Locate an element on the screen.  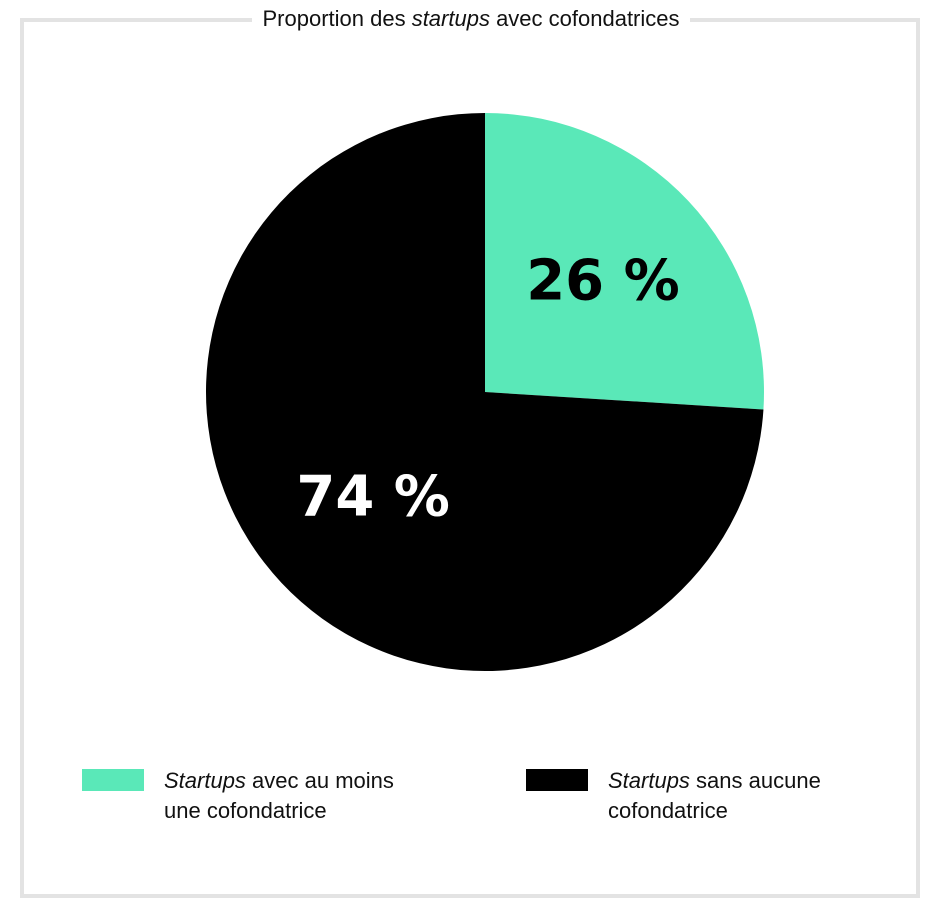
legend-swatch-with-cofounder is located at coordinates (113, 780).